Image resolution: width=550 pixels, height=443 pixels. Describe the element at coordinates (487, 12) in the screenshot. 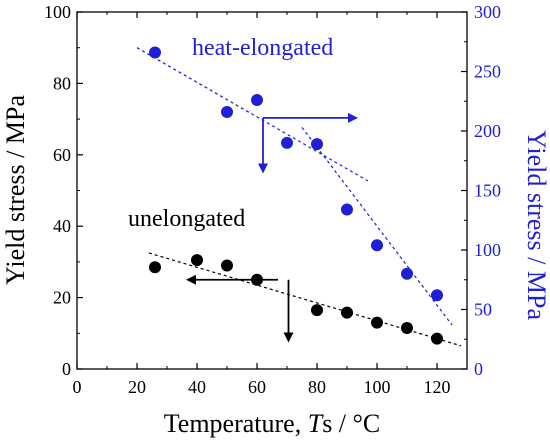

I see `right-tick-label: 300` at that location.